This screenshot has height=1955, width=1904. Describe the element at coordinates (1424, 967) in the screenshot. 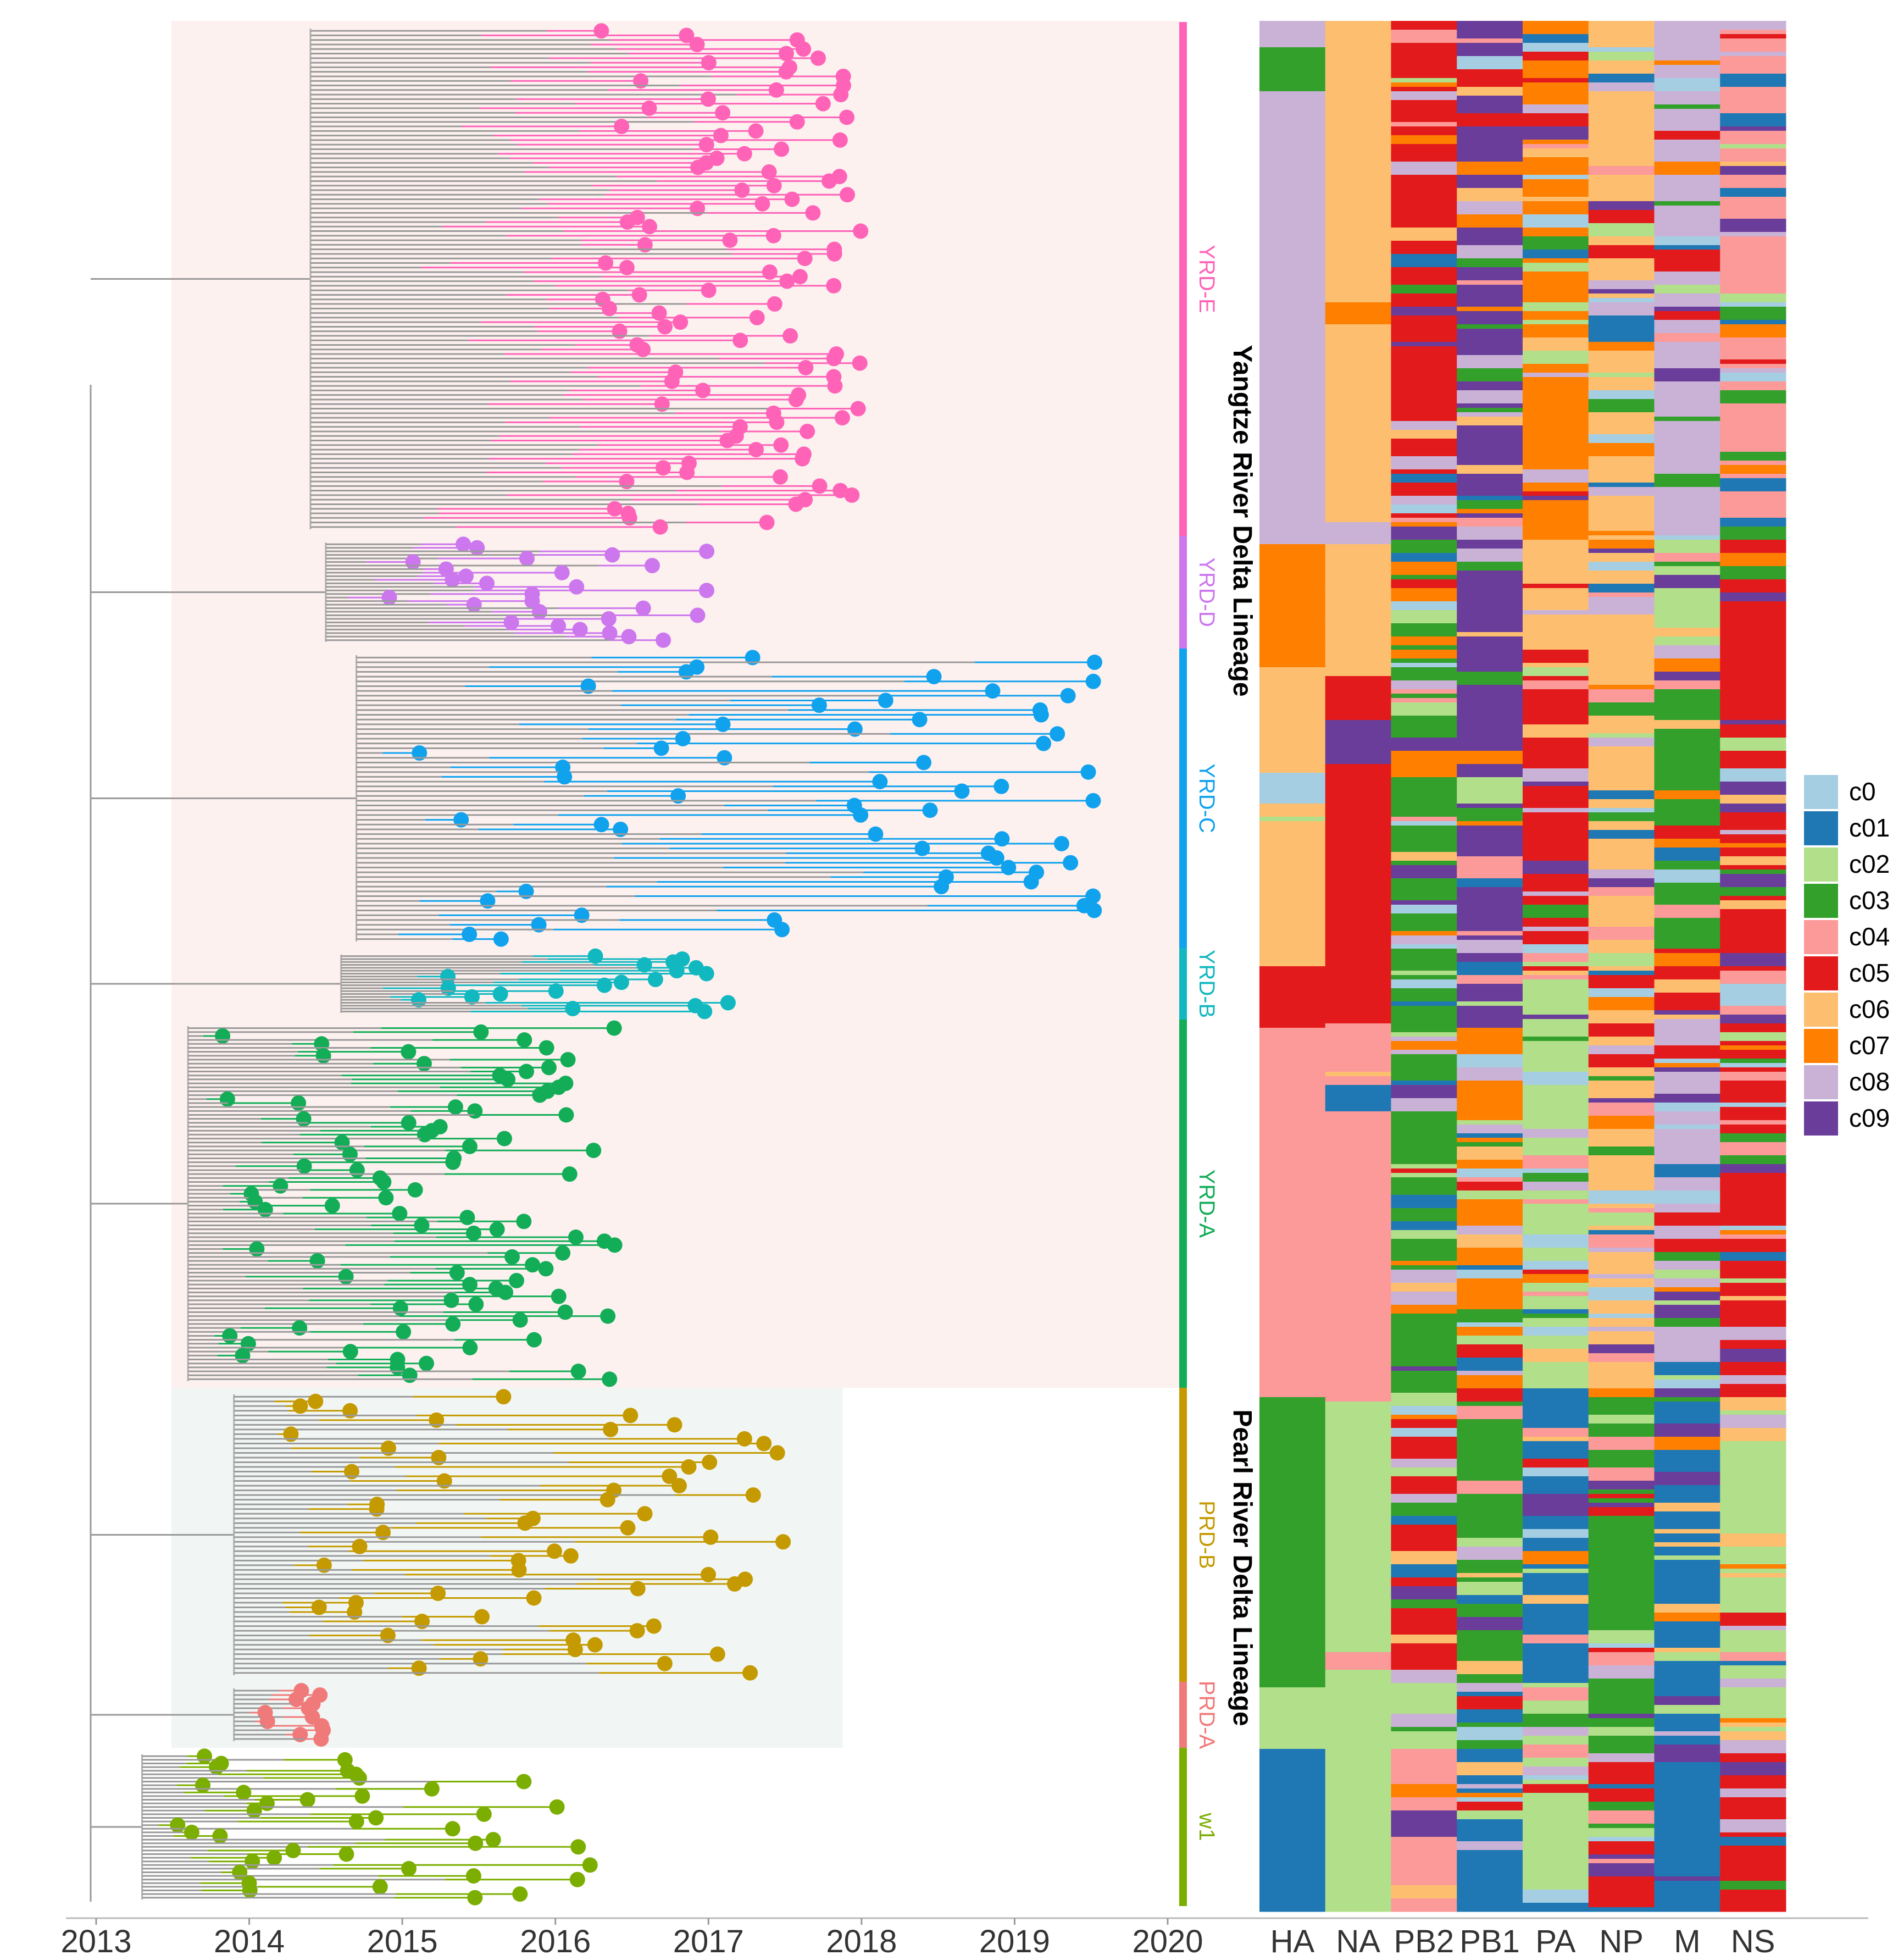

I see `heatmap-column-pb2` at that location.